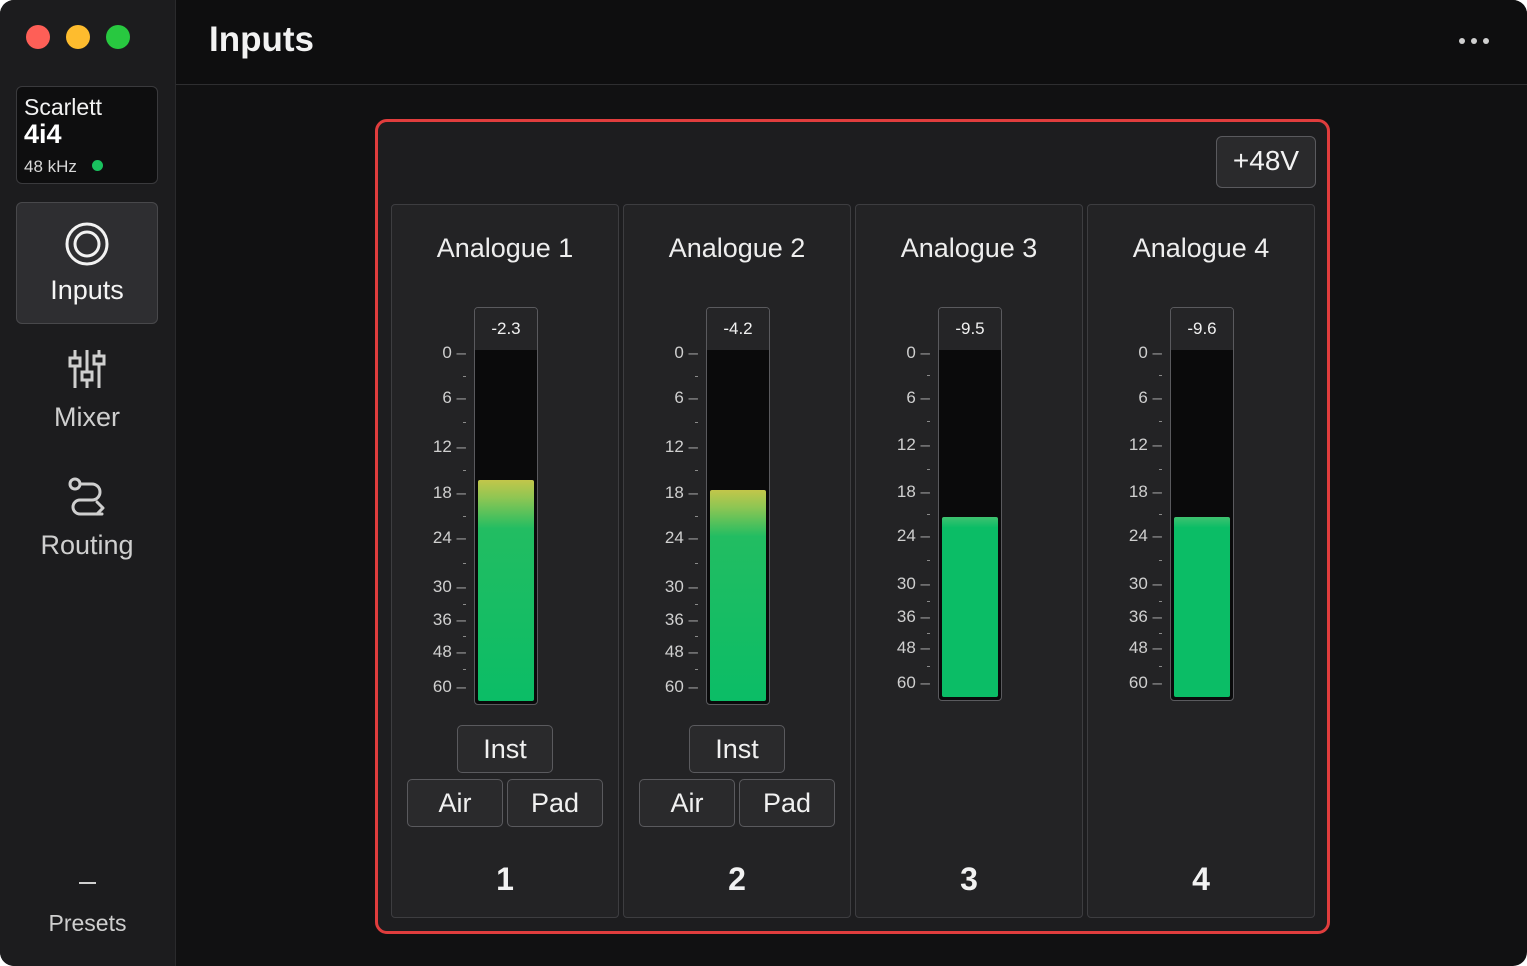 The width and height of the screenshot is (1527, 966). I want to click on inputs-rings-icon, so click(87, 246).